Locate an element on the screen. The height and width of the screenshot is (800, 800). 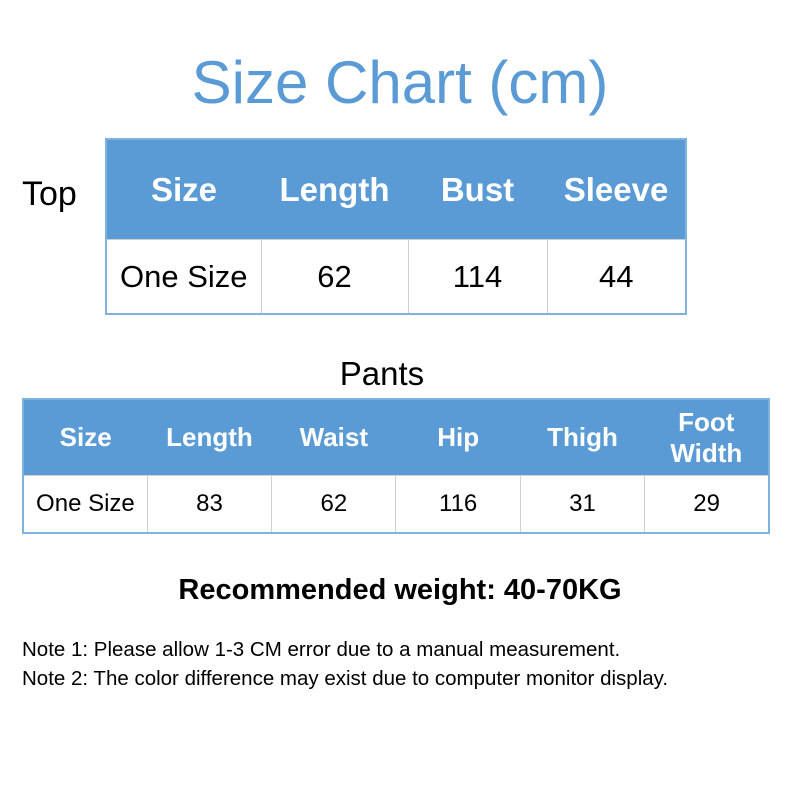
table-row: One Size 83 62 116 31 29 is located at coordinates (396, 504).